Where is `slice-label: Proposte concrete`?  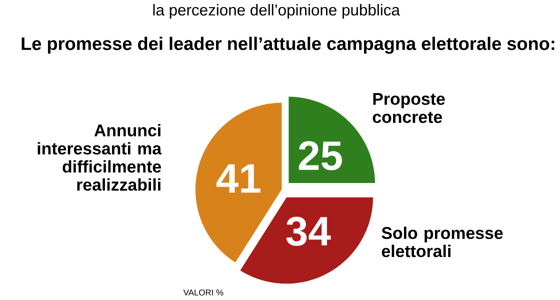 slice-label: Proposte concrete is located at coordinates (408, 108).